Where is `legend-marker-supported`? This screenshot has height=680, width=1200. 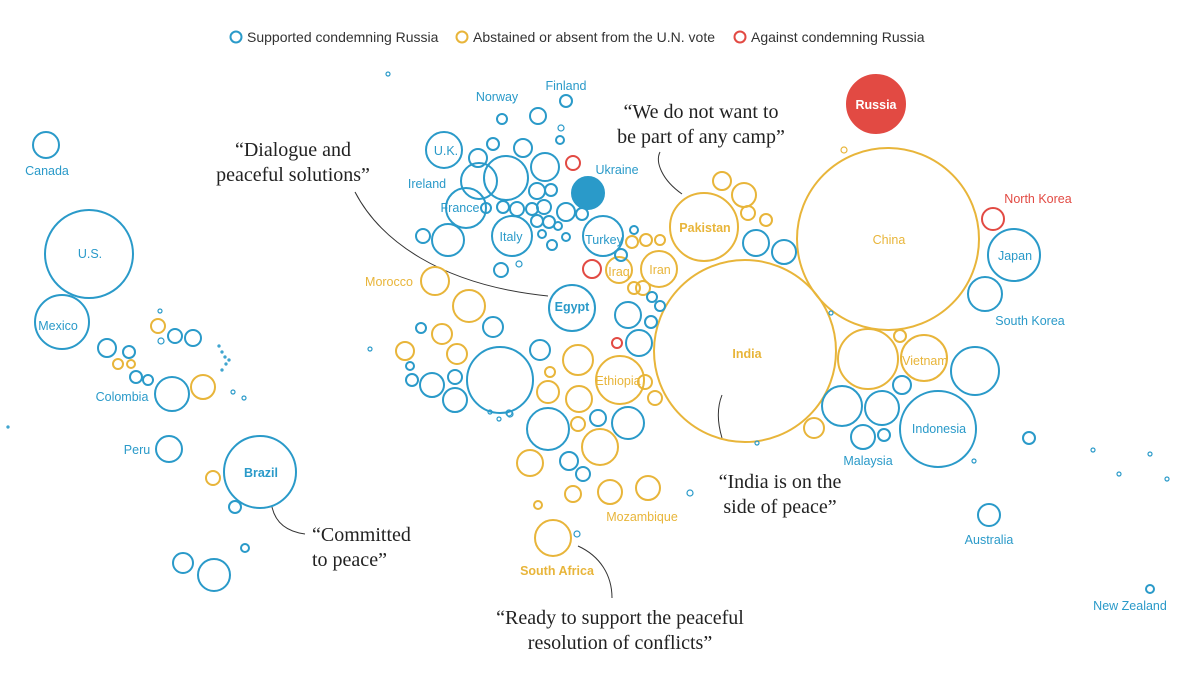 legend-marker-supported is located at coordinates (236, 37).